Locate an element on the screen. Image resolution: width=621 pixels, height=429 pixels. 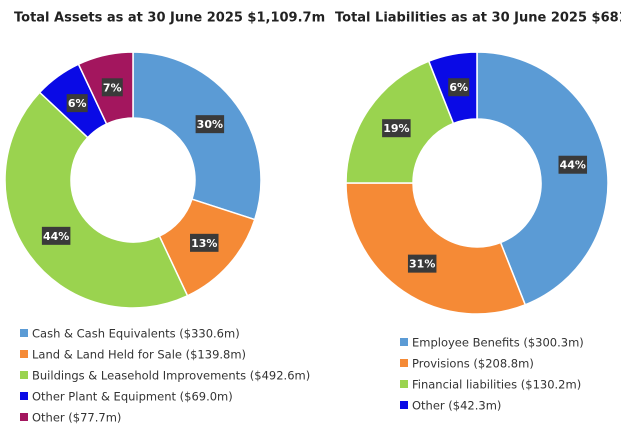
data-label: 30% is located at coordinates (210, 124).